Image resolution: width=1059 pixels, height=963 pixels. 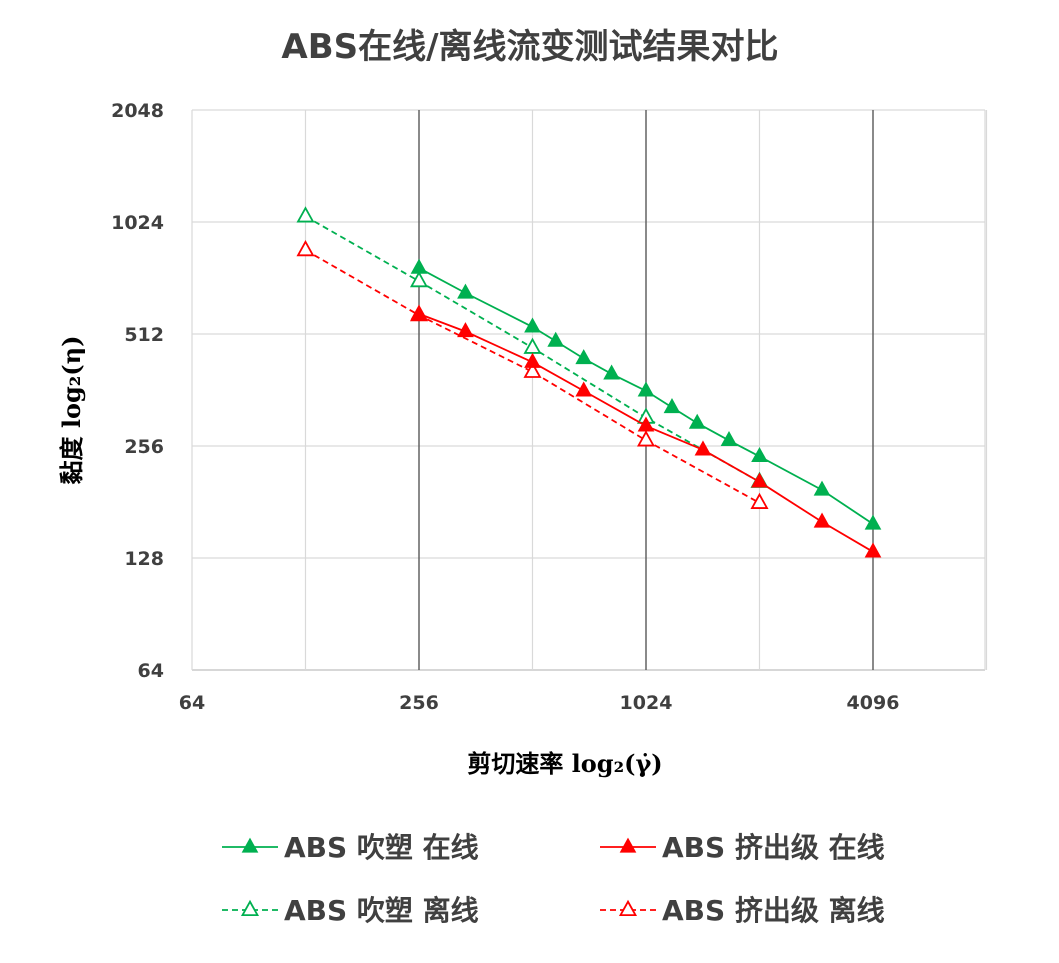 What do you see at coordinates (381, 910) in the screenshot?
I see `legend-label: ABS 吹塑 离线` at bounding box center [381, 910].